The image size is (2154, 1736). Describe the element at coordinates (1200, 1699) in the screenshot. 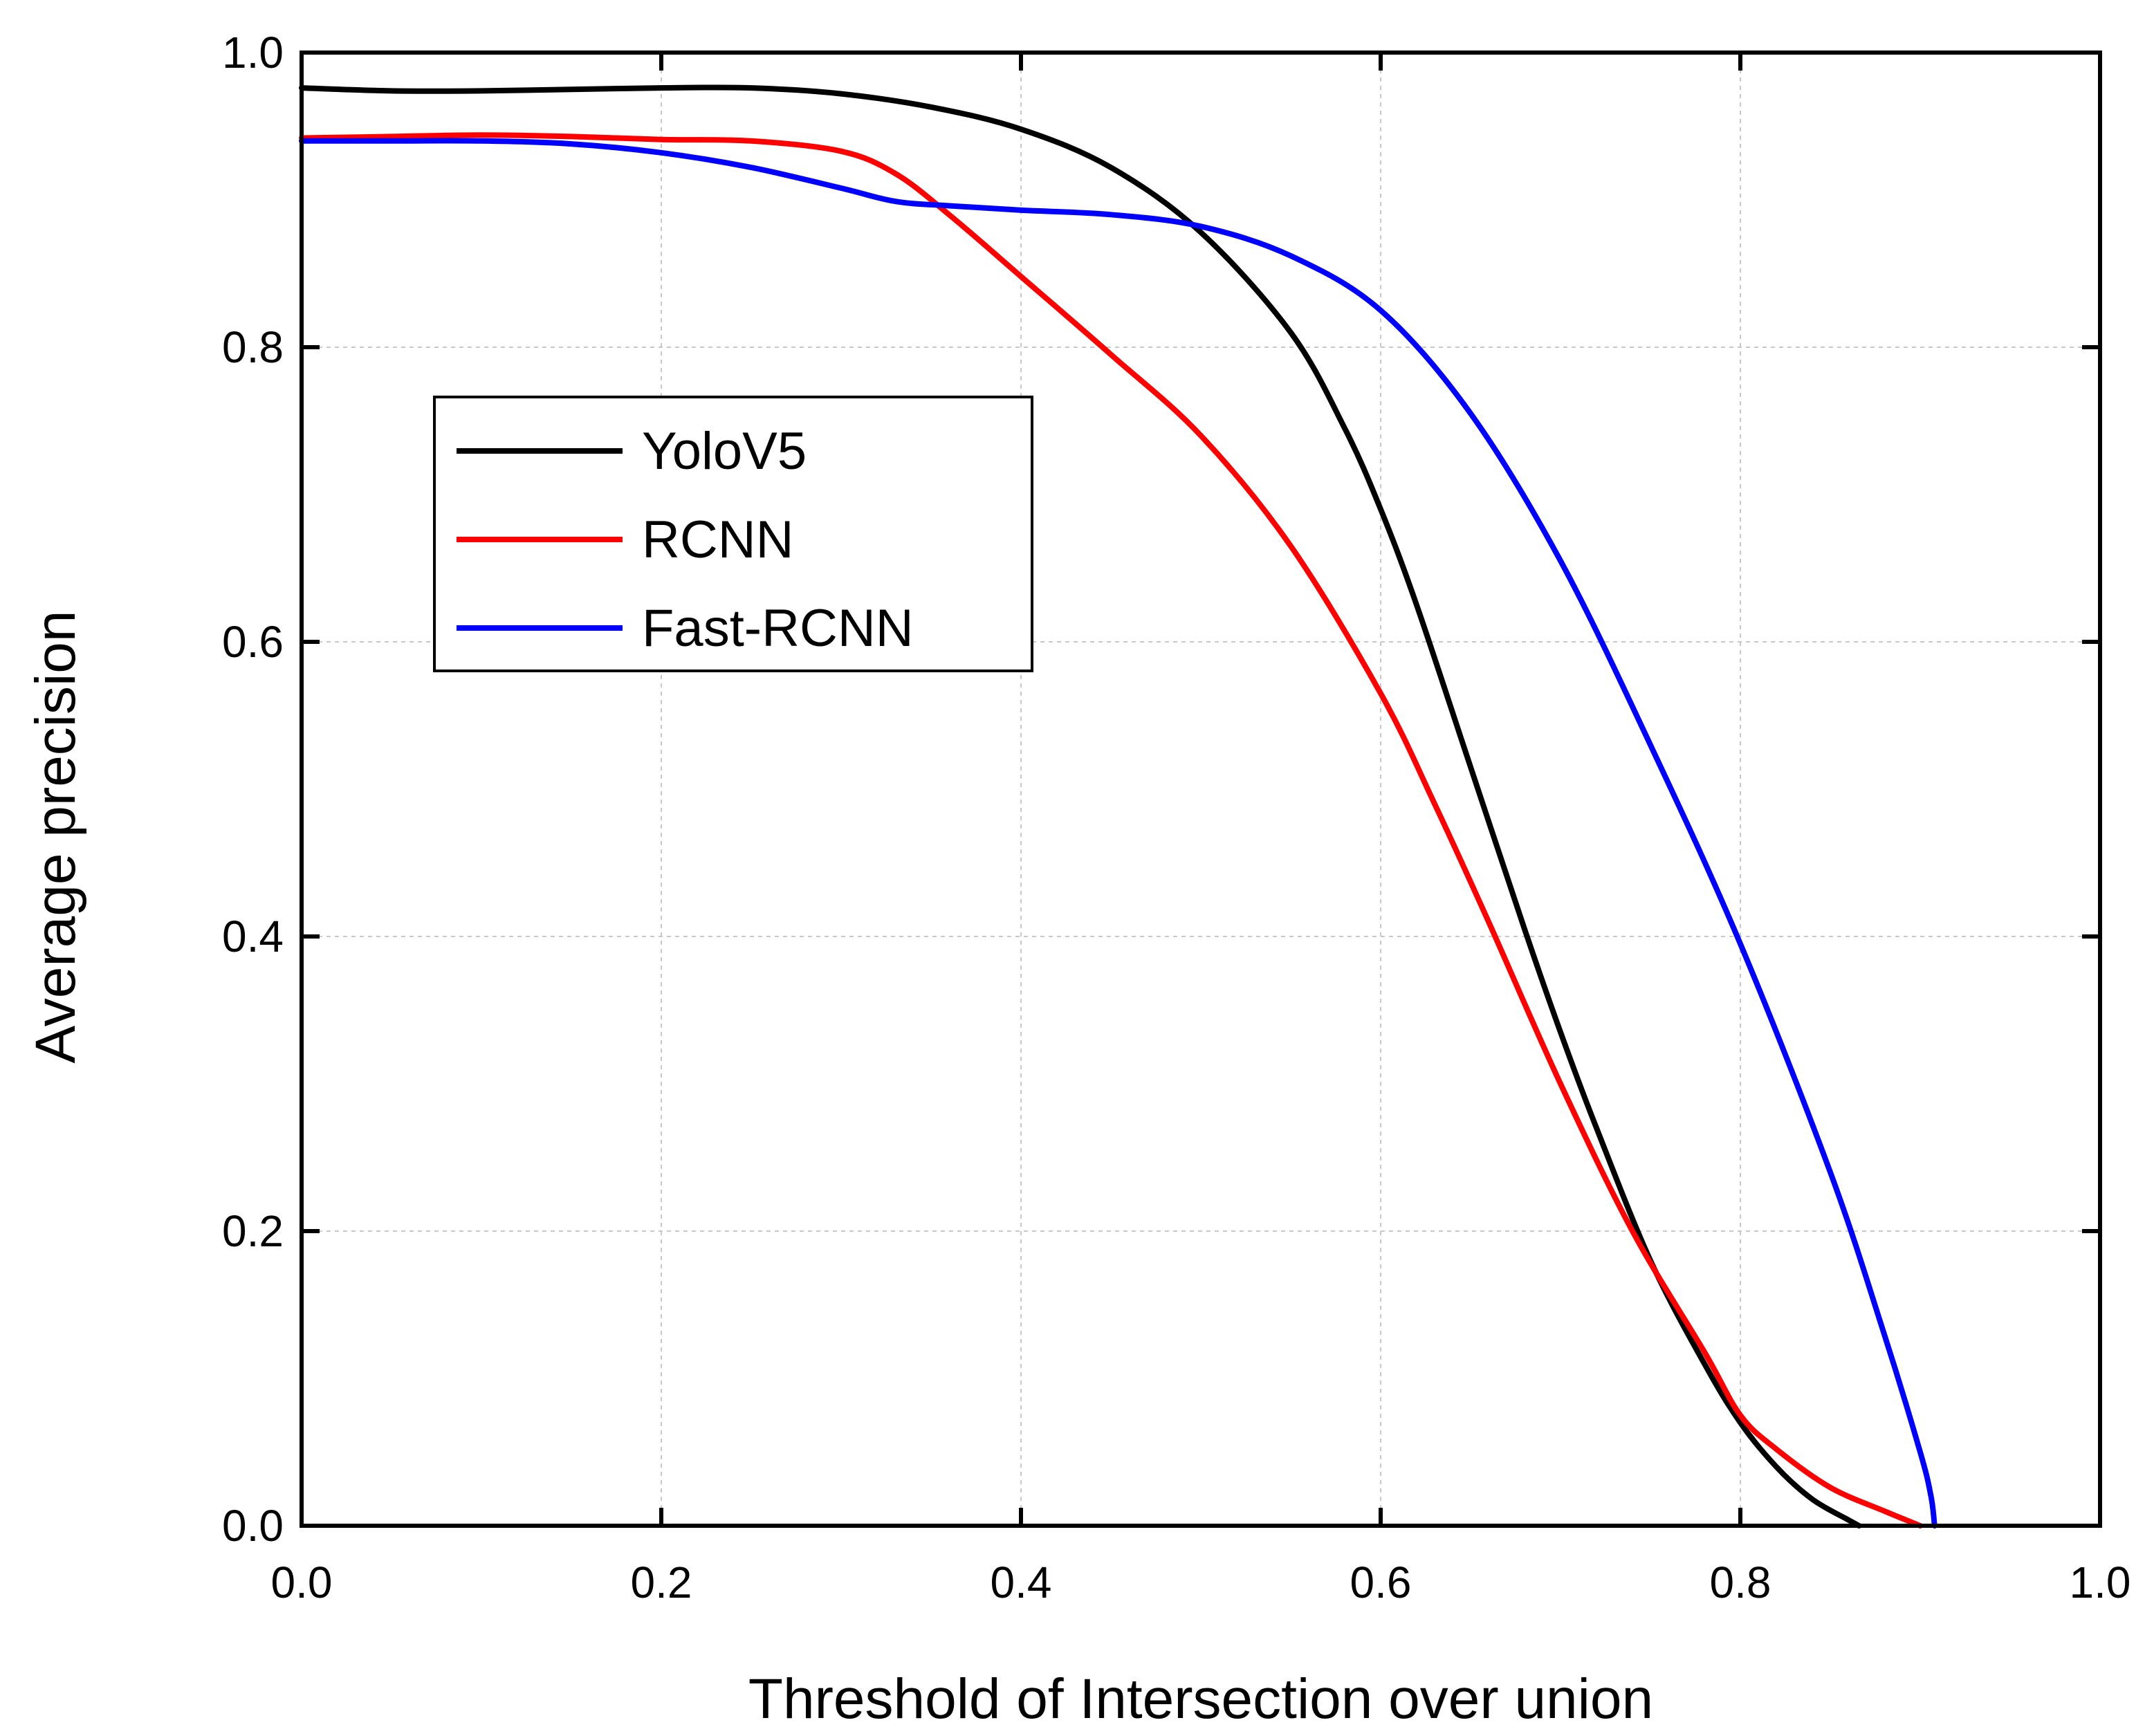

I see `x-axis-label: Threshold of Intersection over union` at that location.